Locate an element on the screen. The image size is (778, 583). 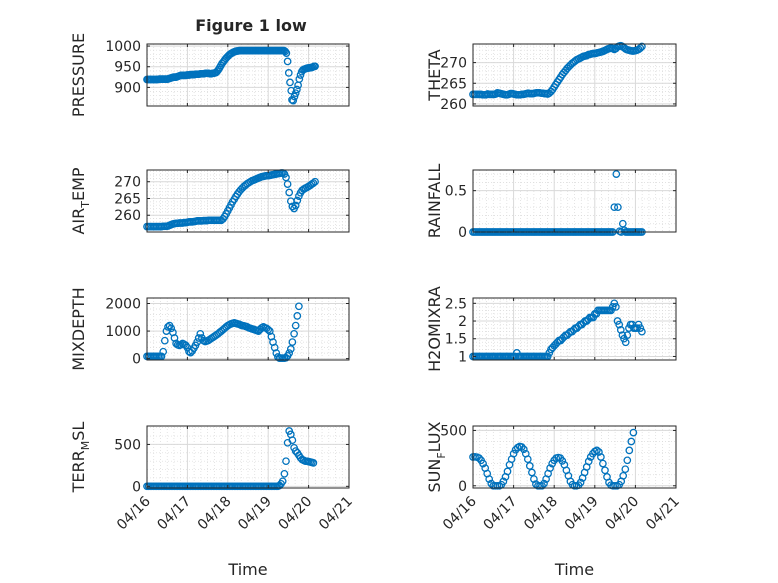
y-tick-label: 2 is located at coordinates (462, 322).